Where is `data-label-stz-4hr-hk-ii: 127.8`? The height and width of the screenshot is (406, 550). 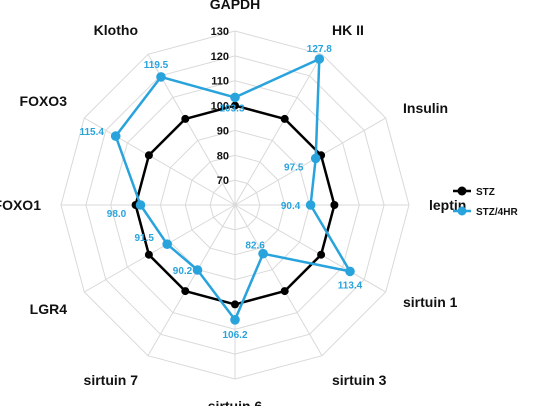 data-label-stz-4hr-hk-ii: 127.8 is located at coordinates (319, 49).